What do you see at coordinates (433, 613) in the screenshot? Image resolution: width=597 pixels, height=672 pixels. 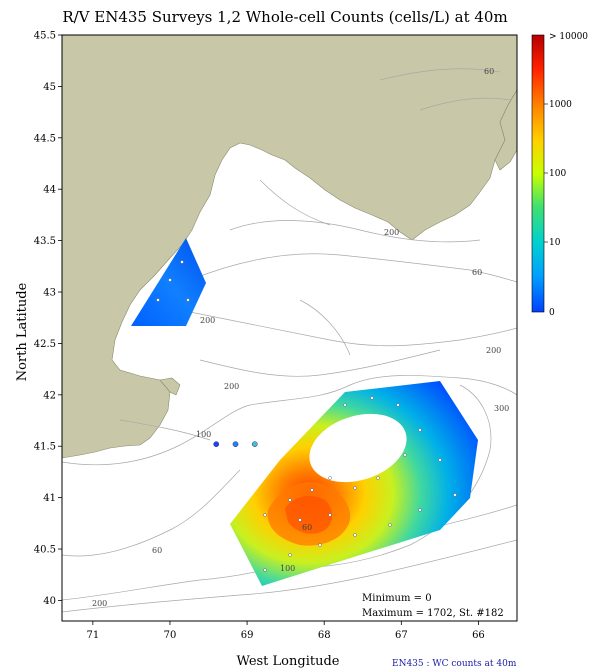 I see `maximum-value: Maximum = 1702, St. #182` at bounding box center [433, 613].